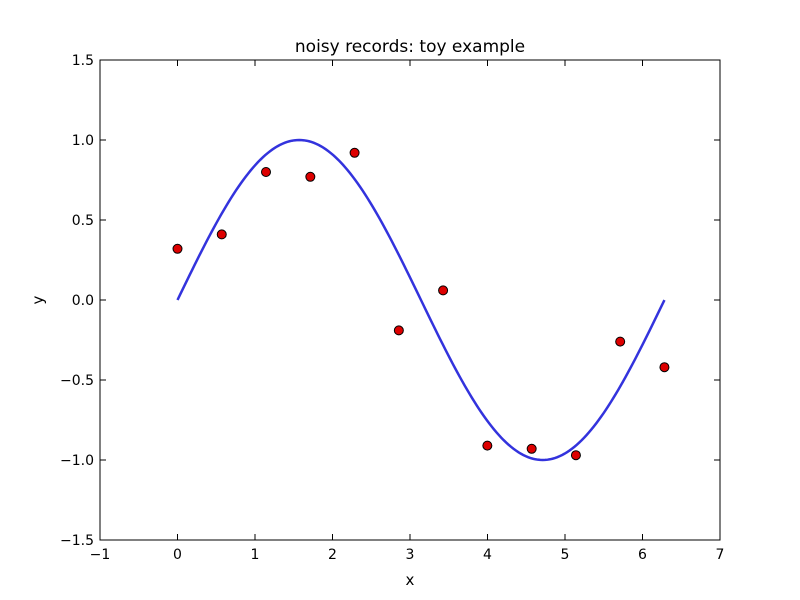  What do you see at coordinates (77, 381) in the screenshot?
I see `y-tick-label: −0.5` at bounding box center [77, 381].